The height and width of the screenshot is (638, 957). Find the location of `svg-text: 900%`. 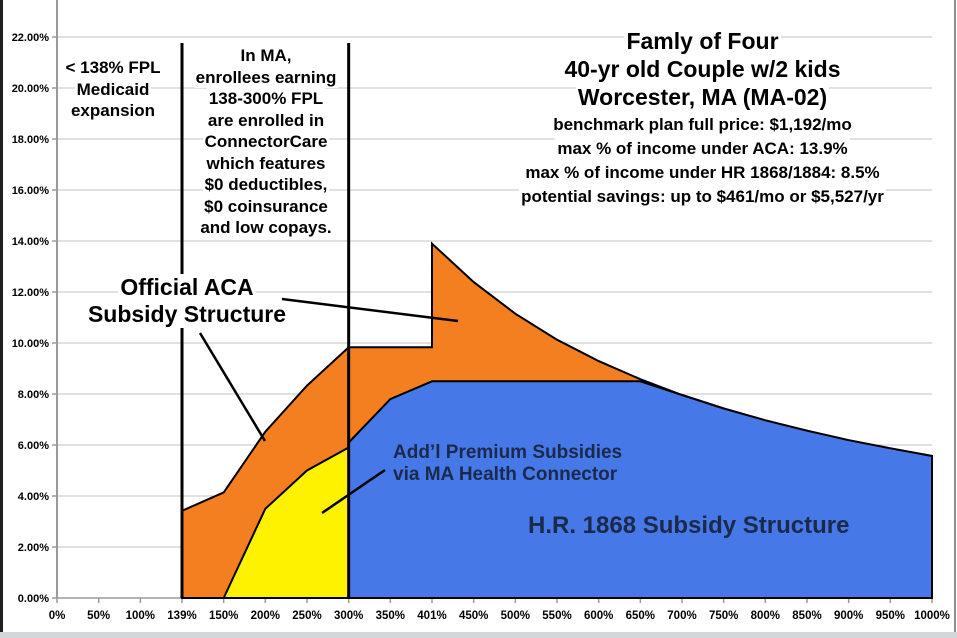

svg-text: 900% is located at coordinates (848, 616).